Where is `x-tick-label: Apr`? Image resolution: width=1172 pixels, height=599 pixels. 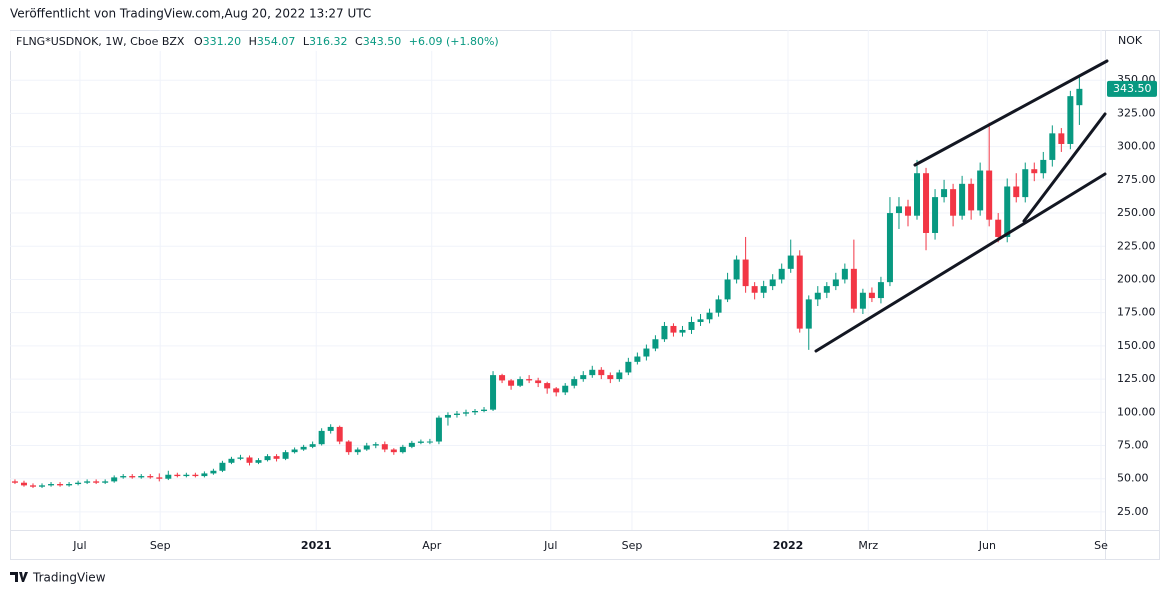 x-tick-label: Apr is located at coordinates (432, 545).